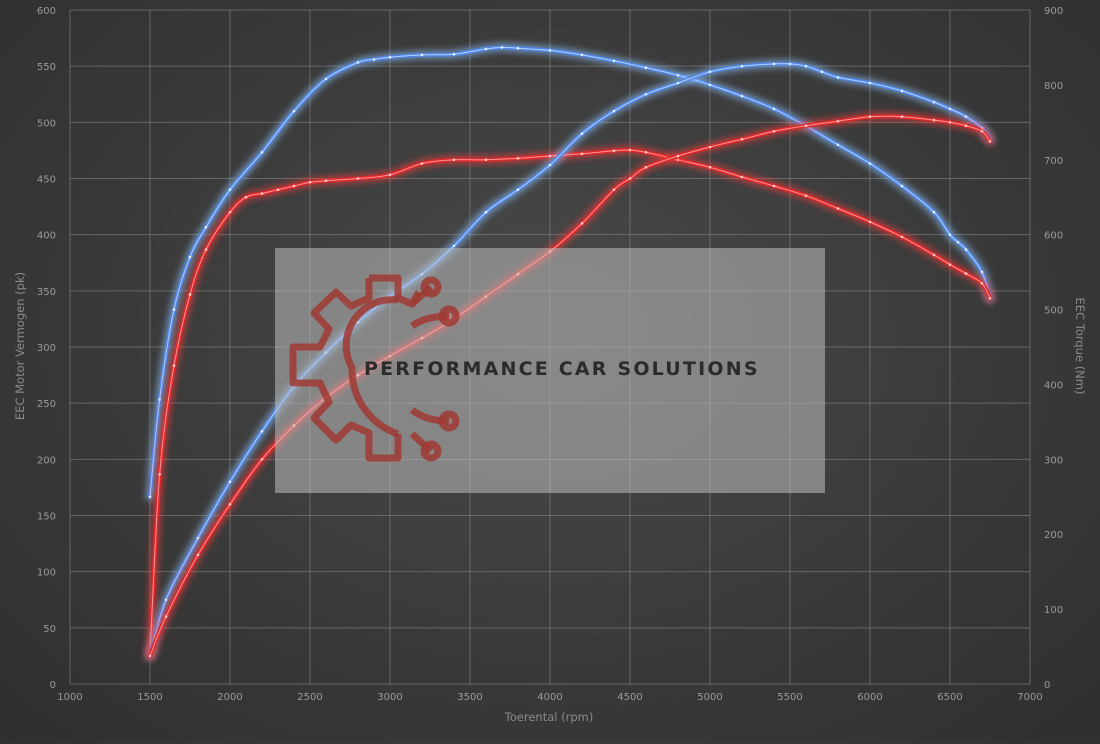 Image resolution: width=1100 pixels, height=744 pixels. Describe the element at coordinates (1053, 610) in the screenshot. I see `y-right-tick-label: 100` at that location.